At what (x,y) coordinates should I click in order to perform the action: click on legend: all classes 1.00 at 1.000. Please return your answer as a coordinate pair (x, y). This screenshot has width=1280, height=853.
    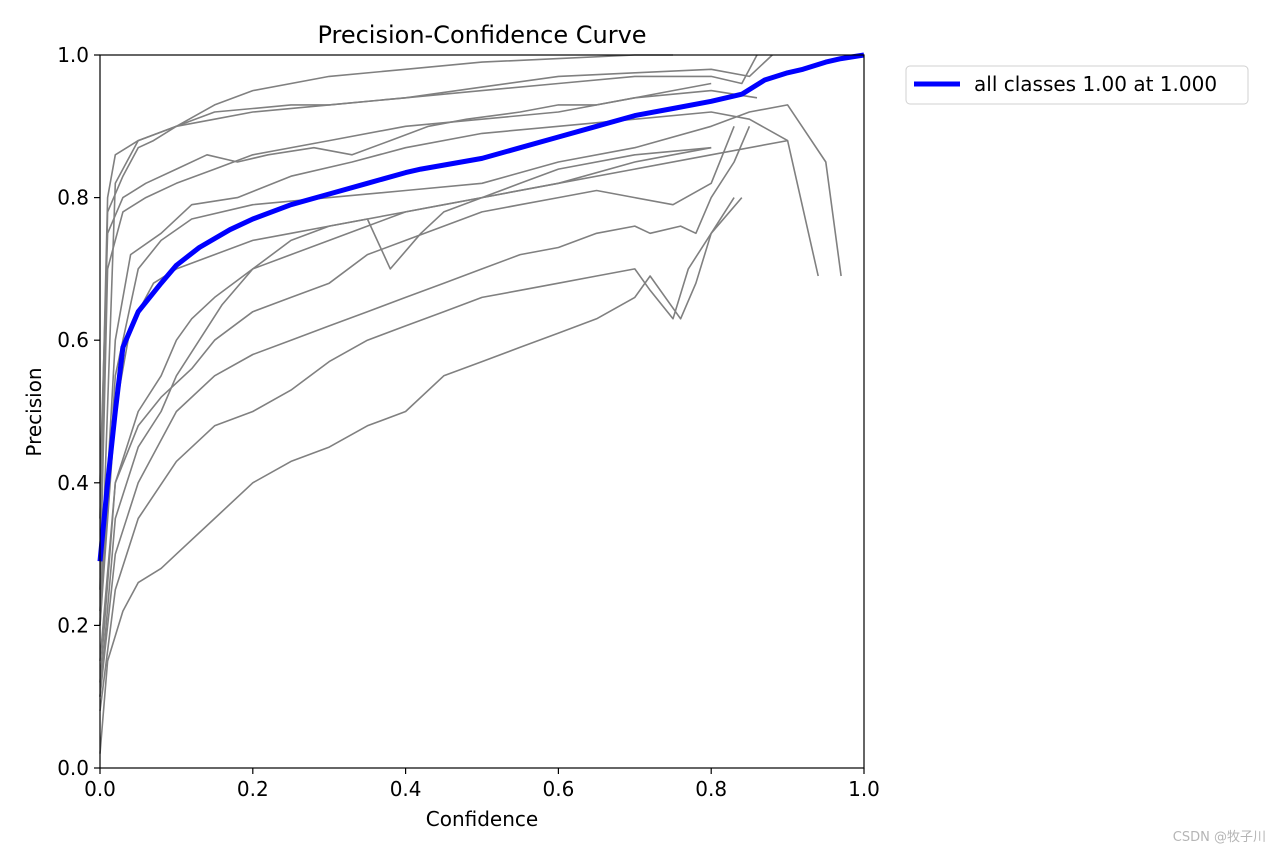
    Looking at the image, I should click on (1077, 85).